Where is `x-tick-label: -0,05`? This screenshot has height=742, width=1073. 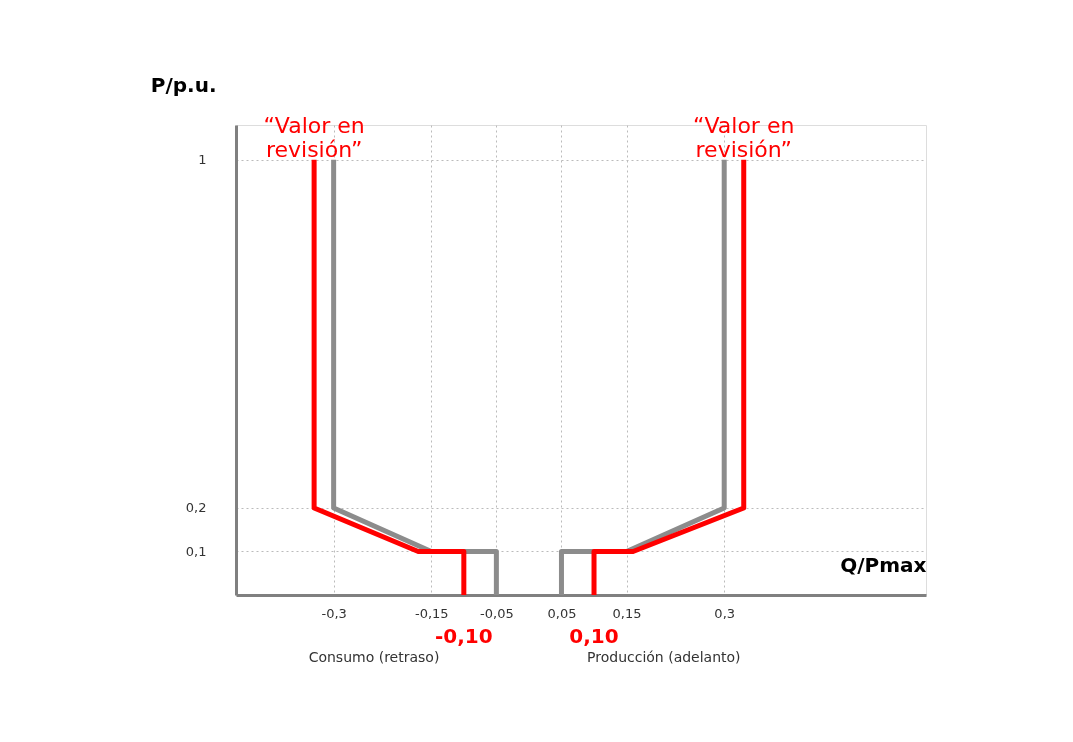 x-tick-label: -0,05 is located at coordinates (497, 613).